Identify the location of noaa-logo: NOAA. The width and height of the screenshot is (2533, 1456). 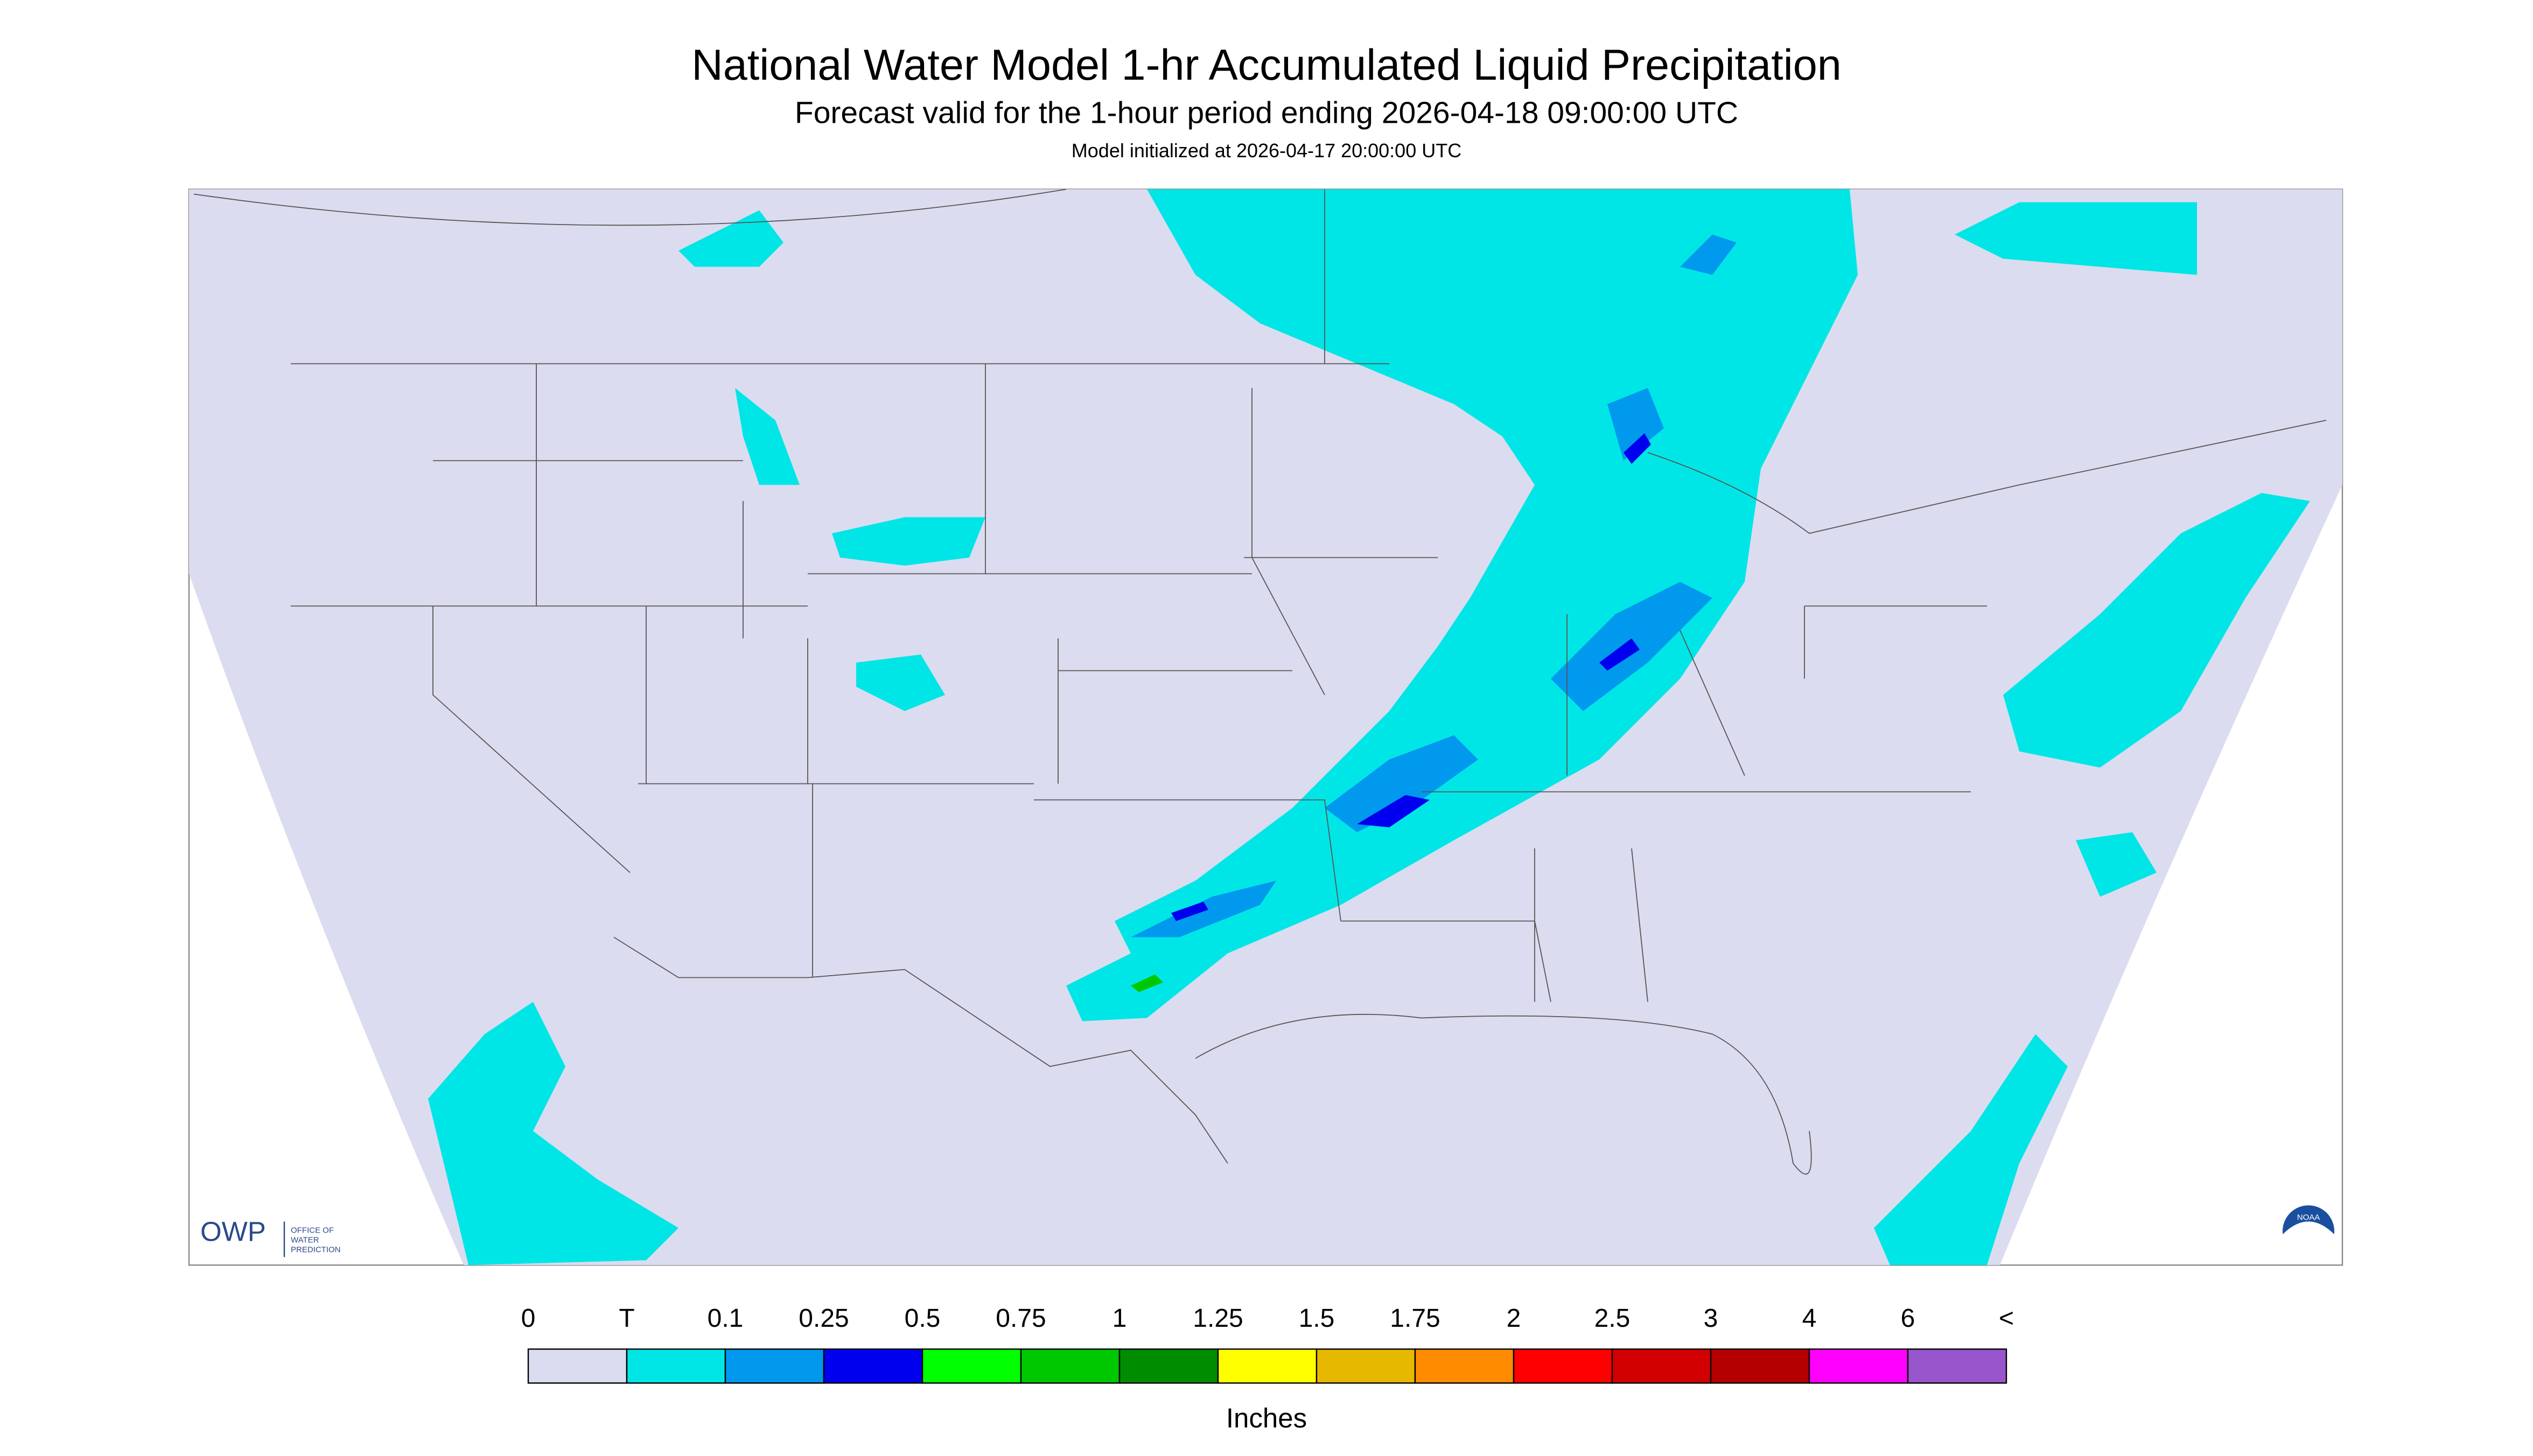
(2308, 1233).